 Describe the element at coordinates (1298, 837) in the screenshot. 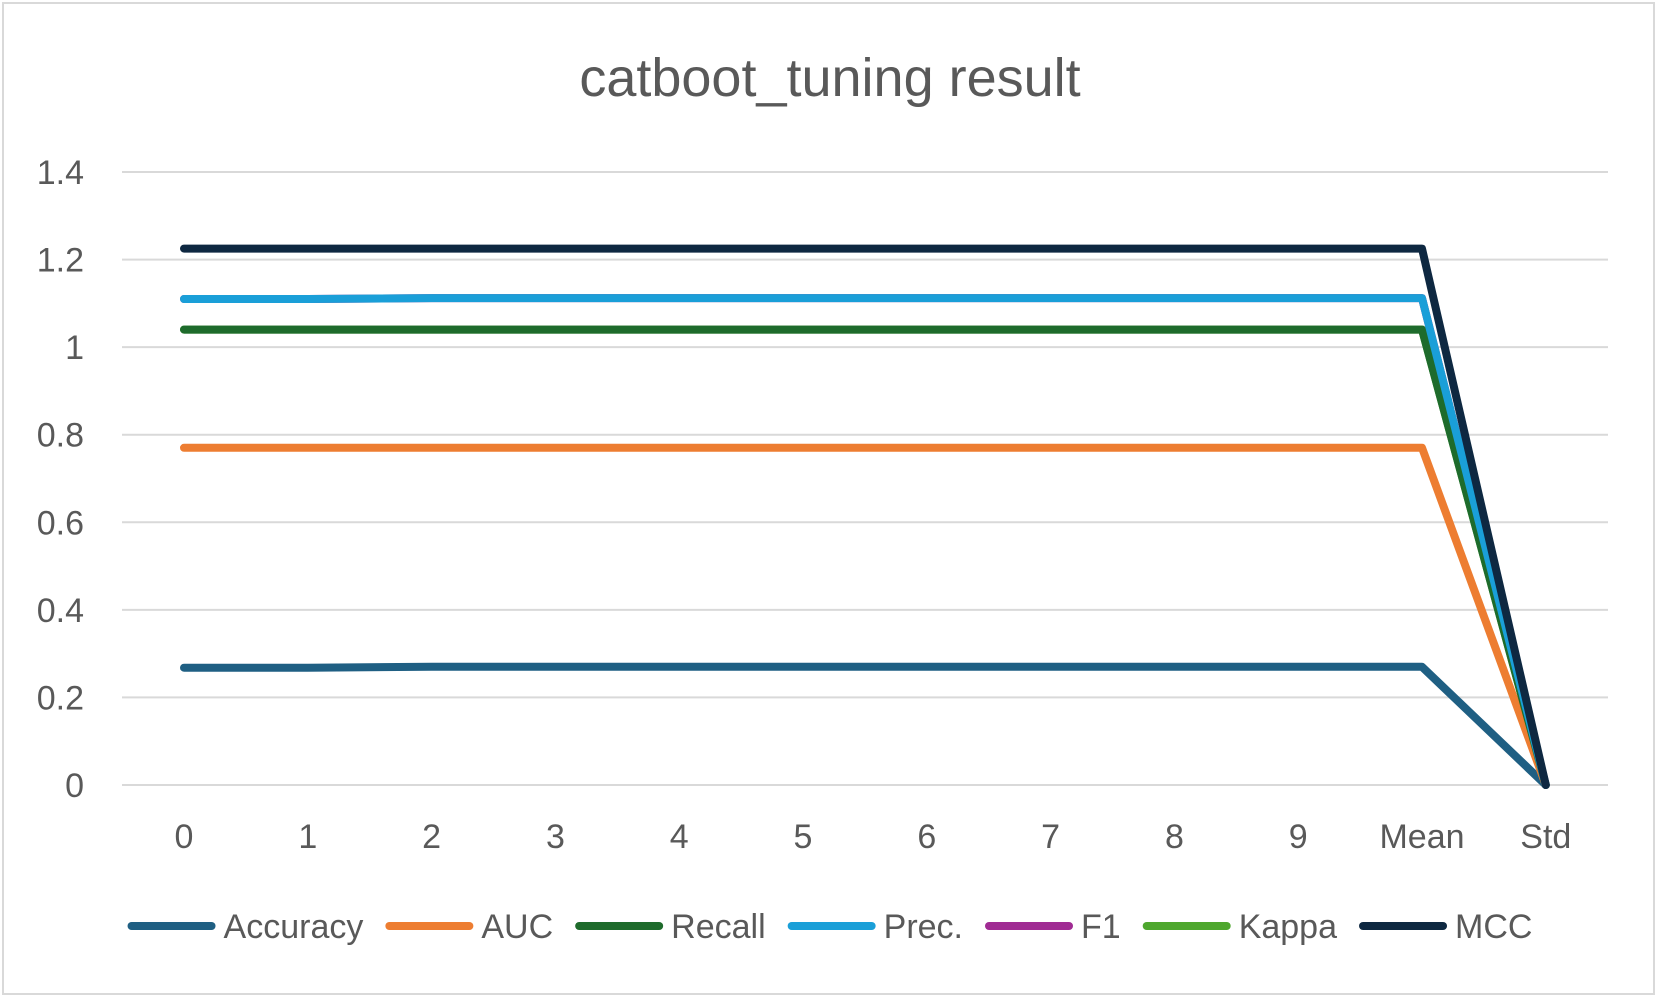

I see `x-tick-label: 9` at that location.